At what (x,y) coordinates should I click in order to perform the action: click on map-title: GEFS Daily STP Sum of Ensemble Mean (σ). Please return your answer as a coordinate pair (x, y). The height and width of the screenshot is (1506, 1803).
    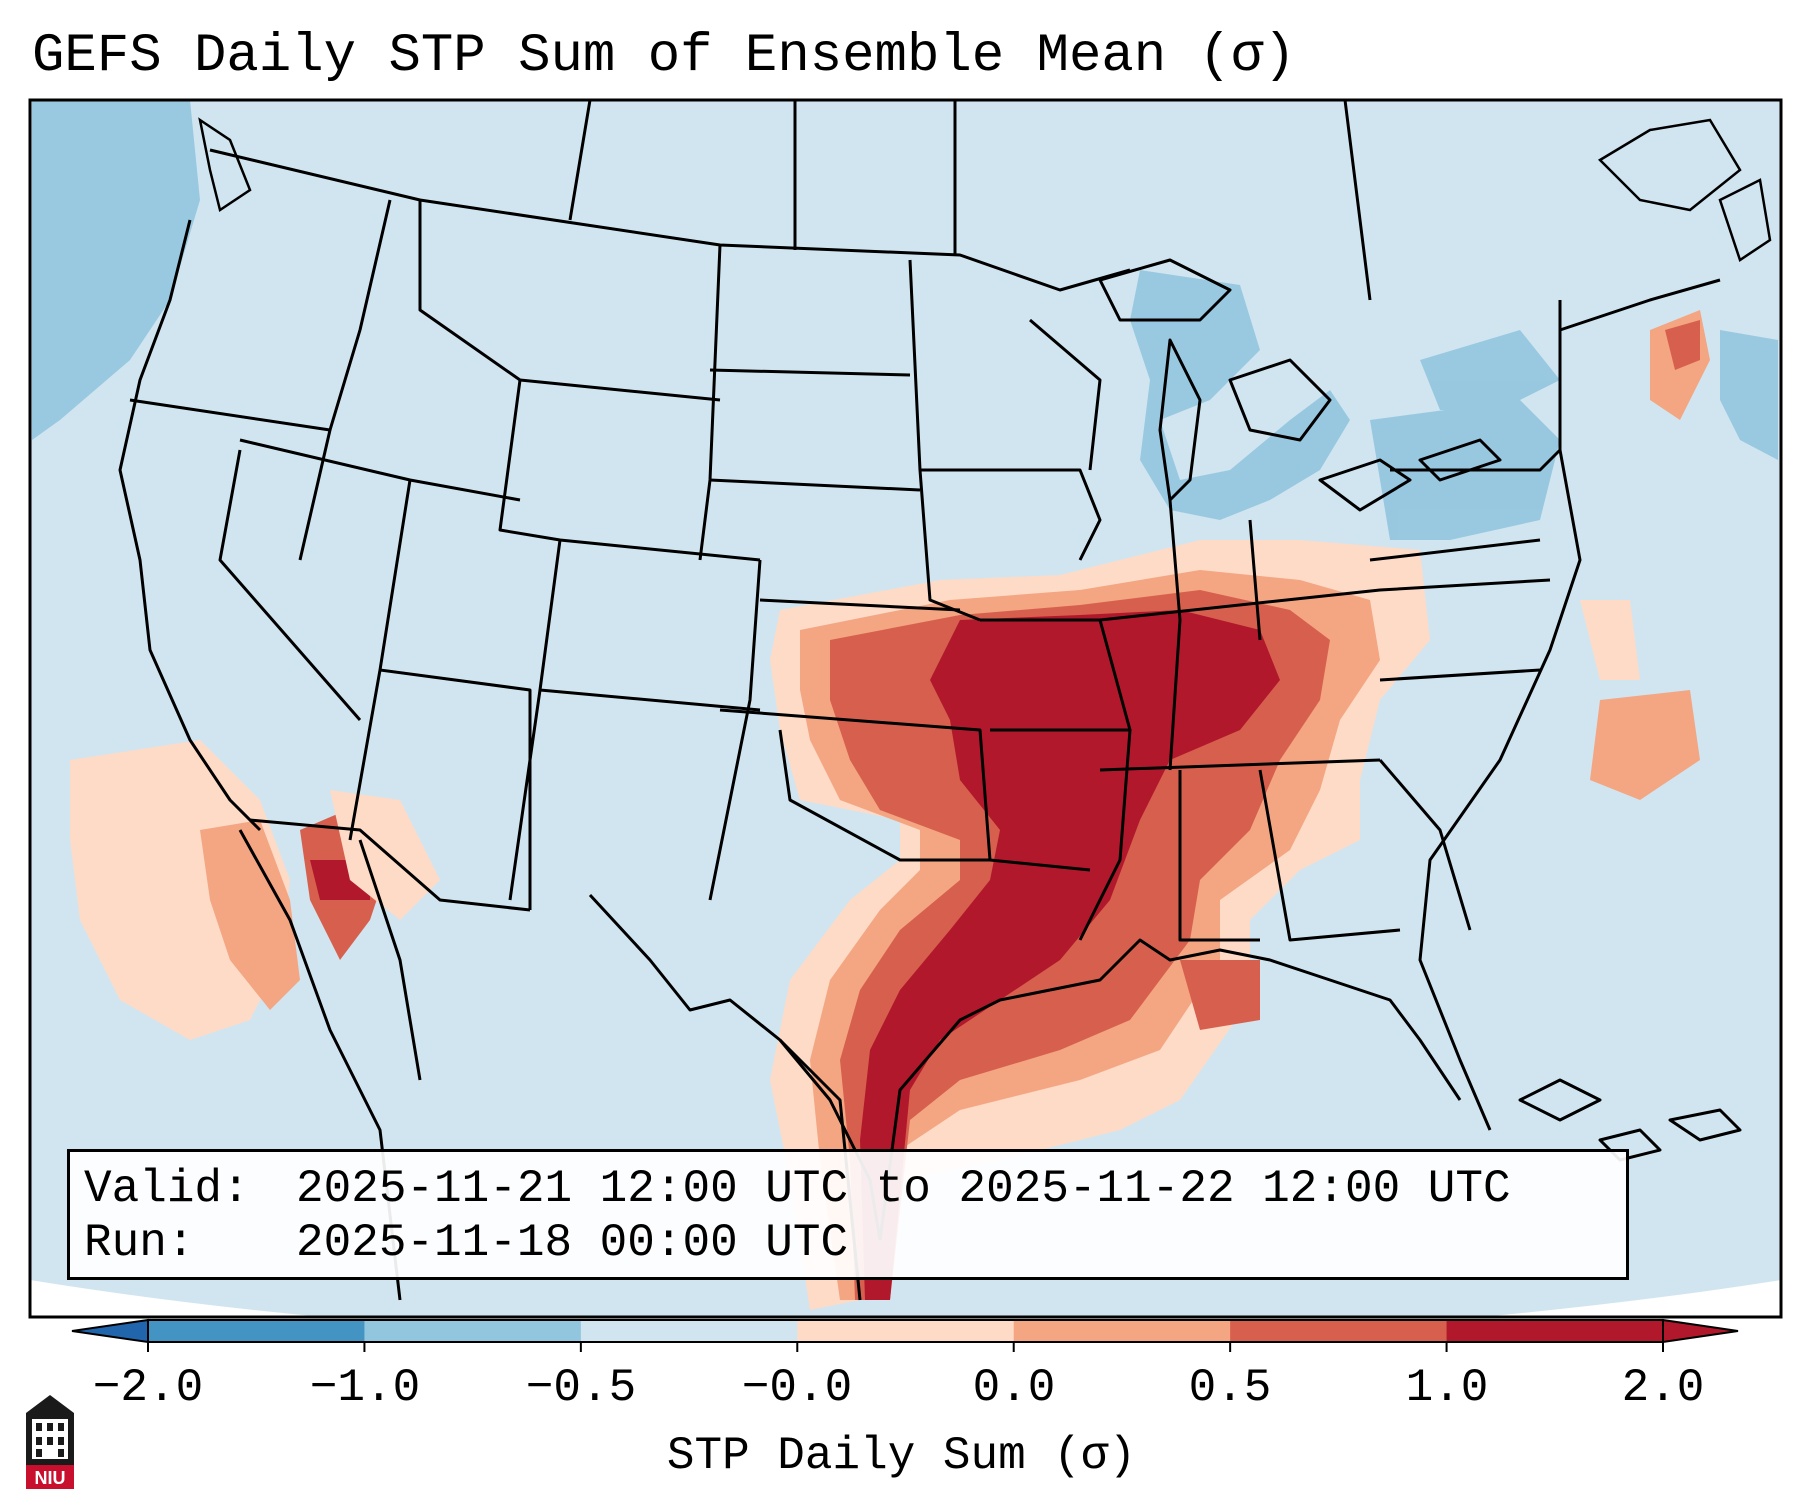
    Looking at the image, I should click on (664, 56).